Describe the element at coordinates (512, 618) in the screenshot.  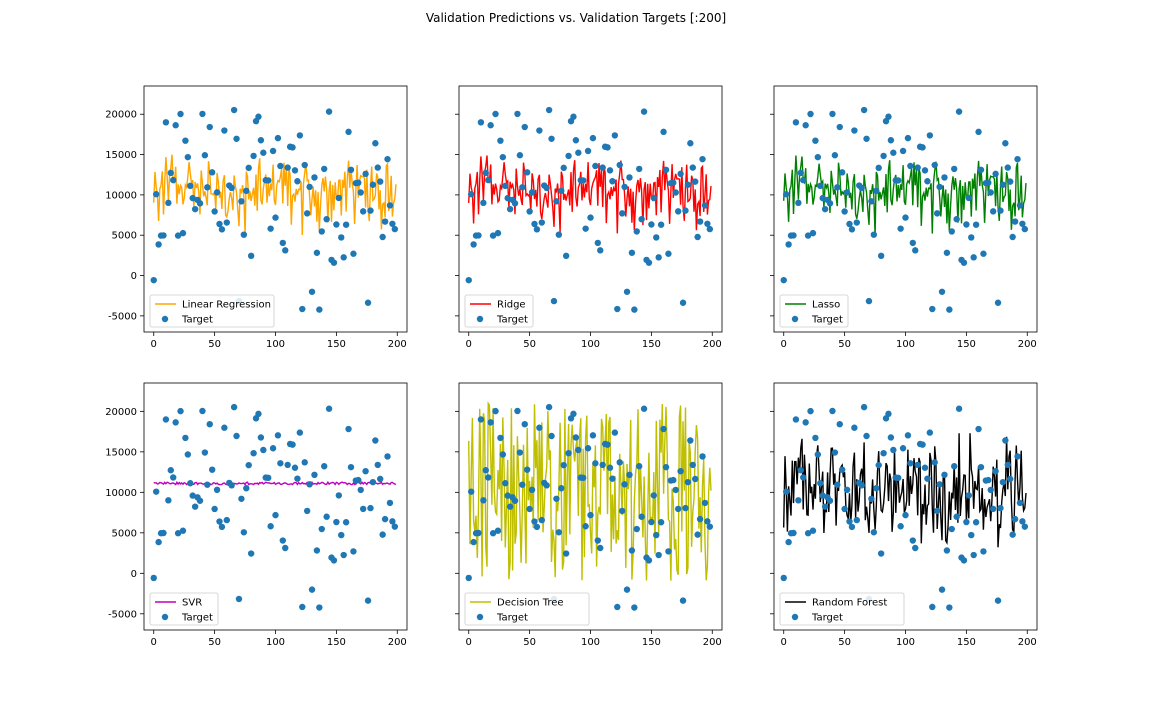
I see `legend-label-target: Target` at that location.